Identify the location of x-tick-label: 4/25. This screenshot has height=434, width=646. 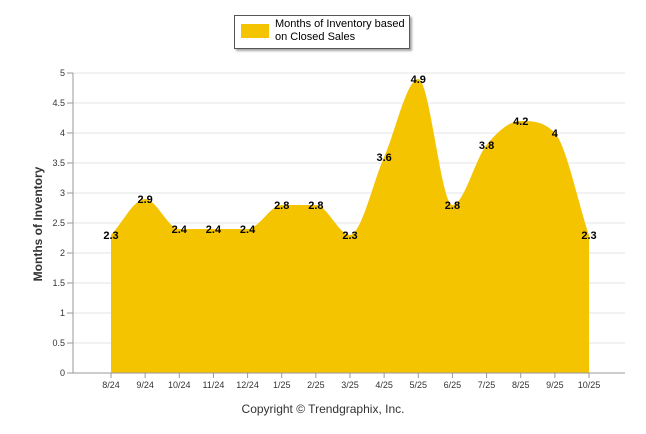
(384, 385).